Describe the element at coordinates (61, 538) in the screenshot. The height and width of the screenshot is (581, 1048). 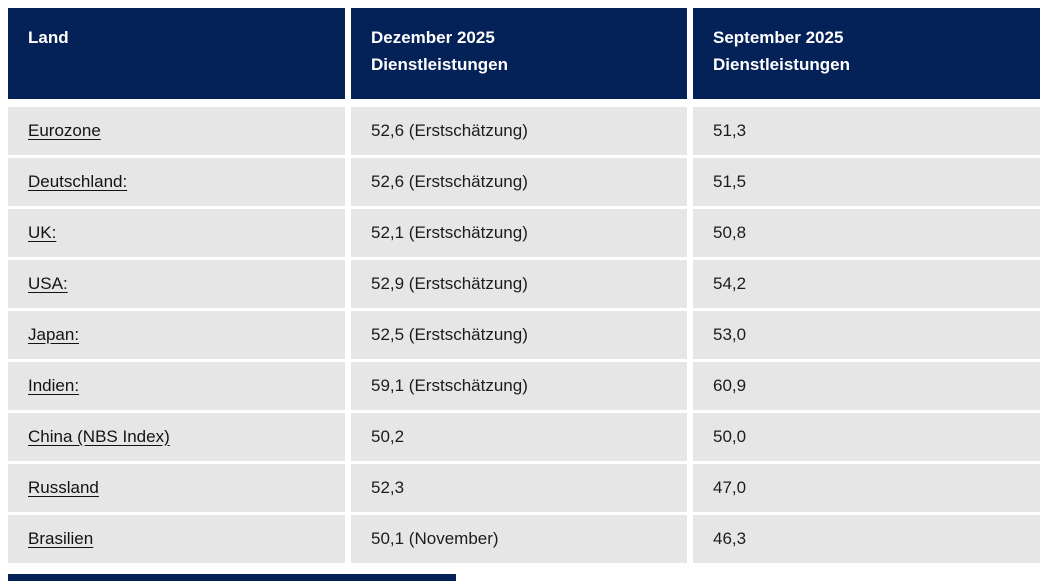
I see `country-link: Brasilien` at that location.